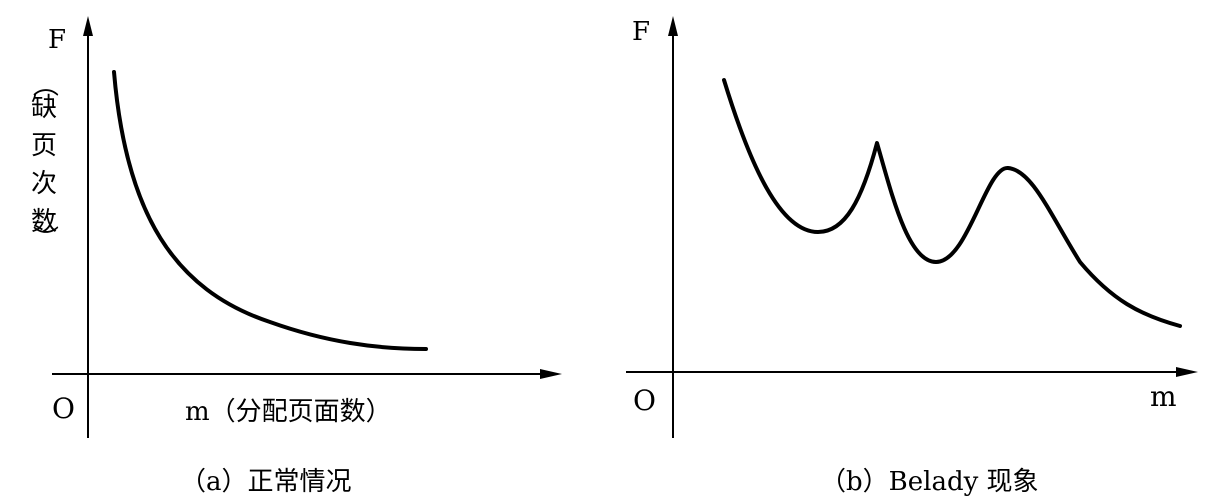 The image size is (1213, 502). I want to click on chart-a-y-axis-arrow, so click(88, 26).